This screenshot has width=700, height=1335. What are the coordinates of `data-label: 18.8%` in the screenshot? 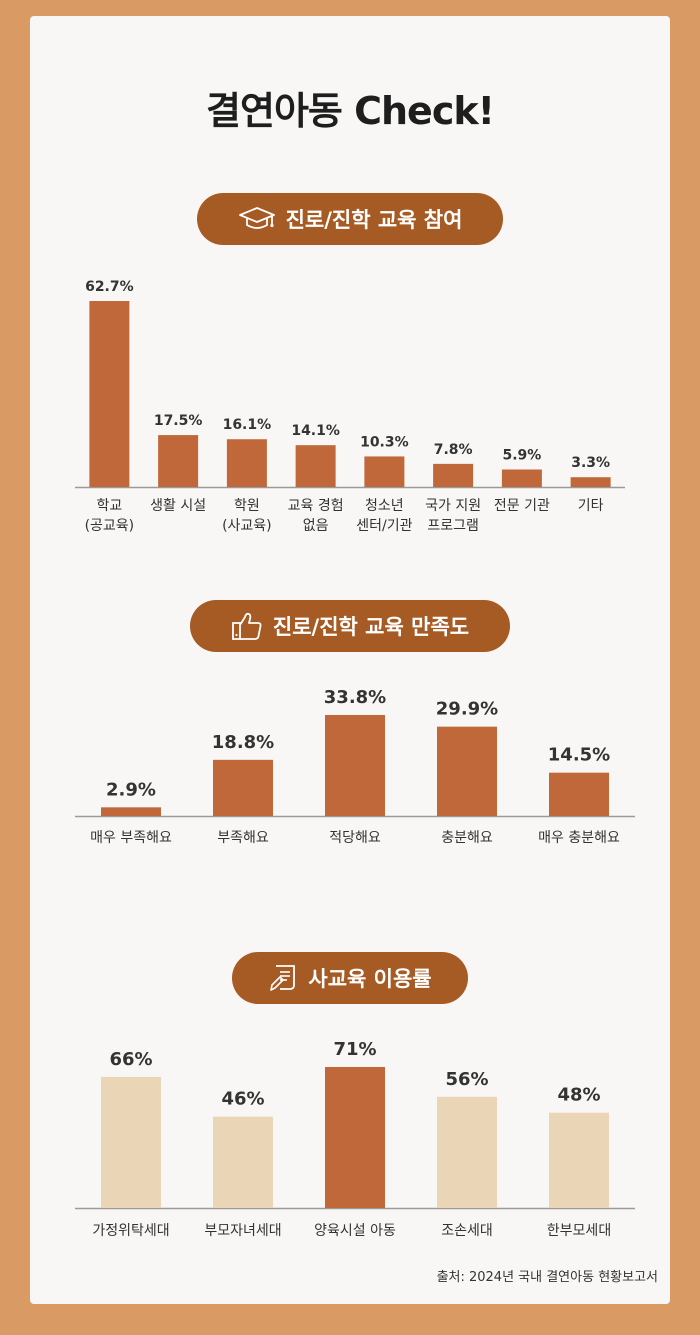 It's located at (243, 742).